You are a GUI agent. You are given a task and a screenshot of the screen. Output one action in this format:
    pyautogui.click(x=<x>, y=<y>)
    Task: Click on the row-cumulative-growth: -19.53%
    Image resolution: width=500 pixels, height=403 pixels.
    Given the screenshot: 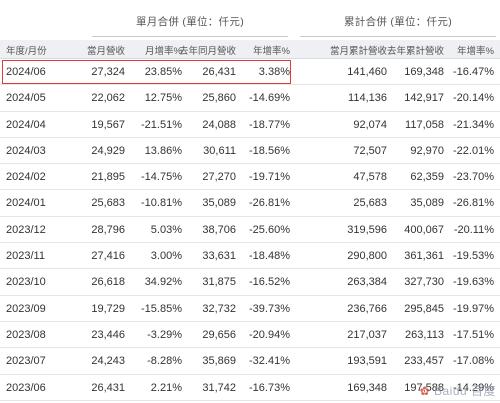 What is the action you would take?
    pyautogui.click(x=473, y=256)
    